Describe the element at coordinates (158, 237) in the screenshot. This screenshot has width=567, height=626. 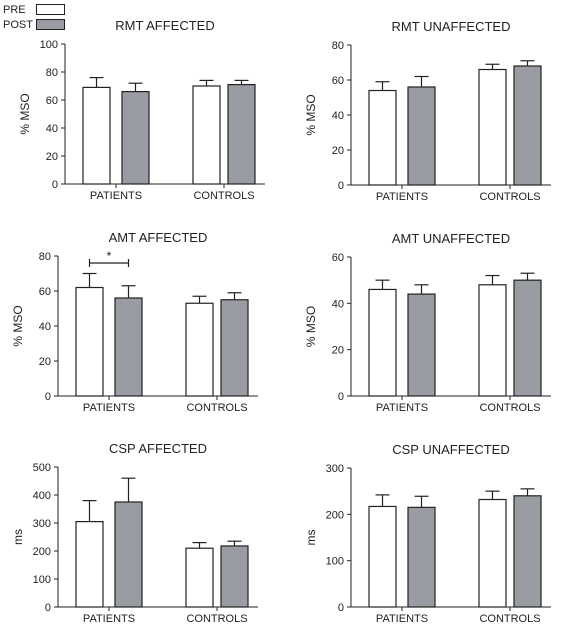
I see `chart-title: AMT AFFECTED` at that location.